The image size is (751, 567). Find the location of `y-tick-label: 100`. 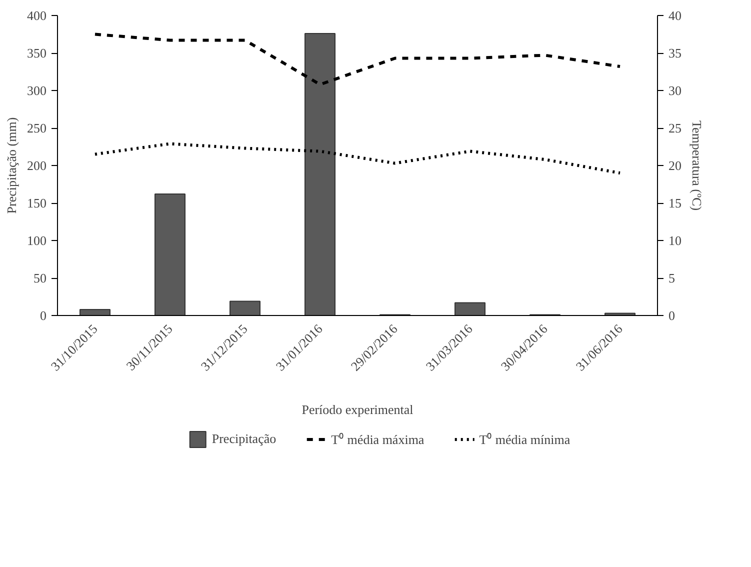

y-tick-label: 100 is located at coordinates (36, 240).